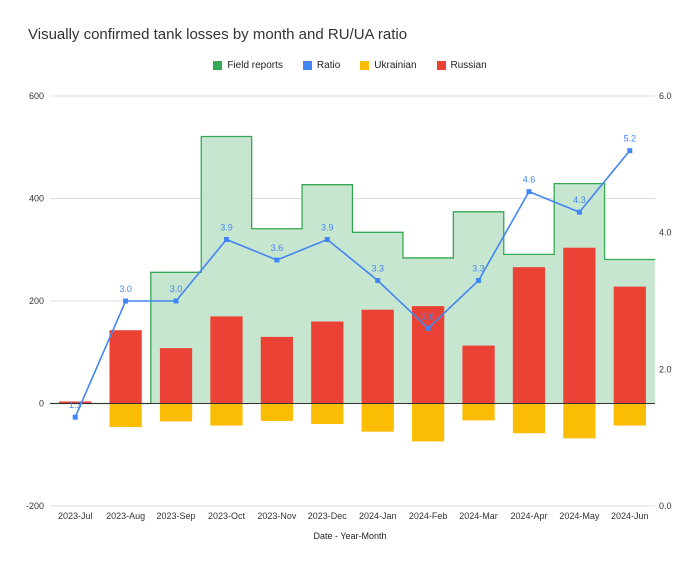 The width and height of the screenshot is (700, 569). Describe the element at coordinates (41, 404) in the screenshot. I see `left-tick-label: 0` at that location.